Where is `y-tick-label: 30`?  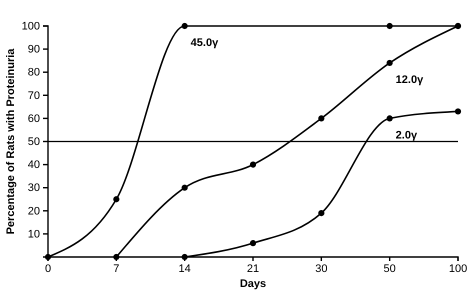
y-tick-label: 30 is located at coordinates (34, 188).